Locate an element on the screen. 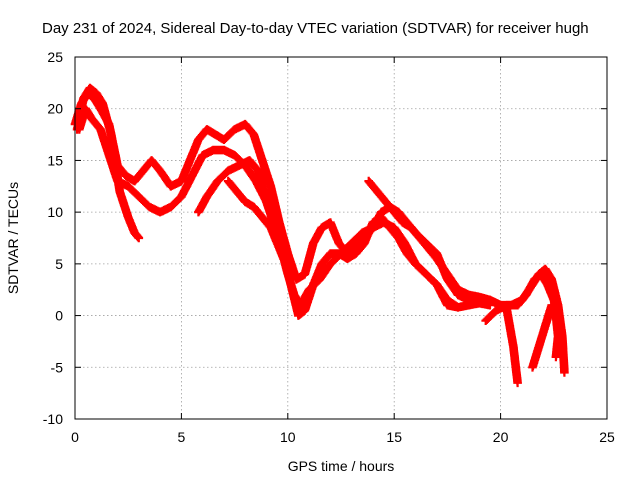 The height and width of the screenshot is (480, 640). x-tick-labels: 0 5 10 15 20 25 is located at coordinates (343, 437).